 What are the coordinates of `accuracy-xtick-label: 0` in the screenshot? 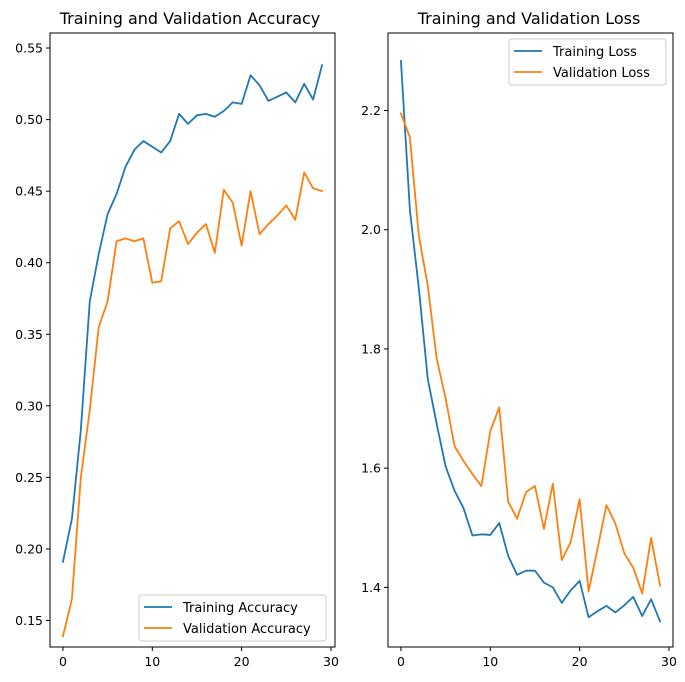 It's located at (63, 661).